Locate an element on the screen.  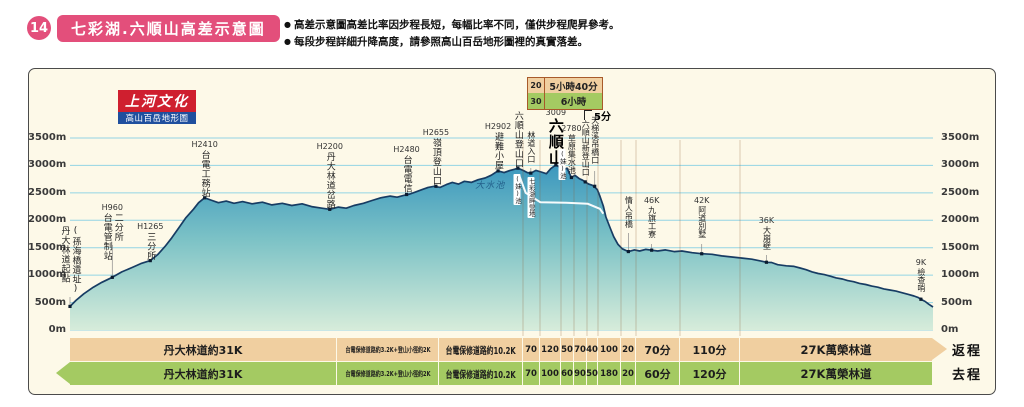
landmark-name: 台電管制站 is located at coordinates (106, 237).